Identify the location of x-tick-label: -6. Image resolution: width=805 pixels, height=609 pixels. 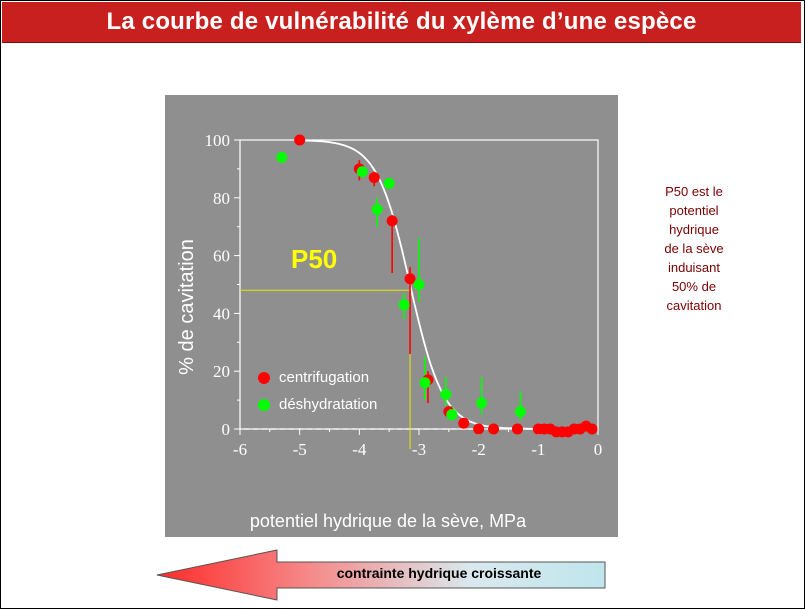
(240, 449).